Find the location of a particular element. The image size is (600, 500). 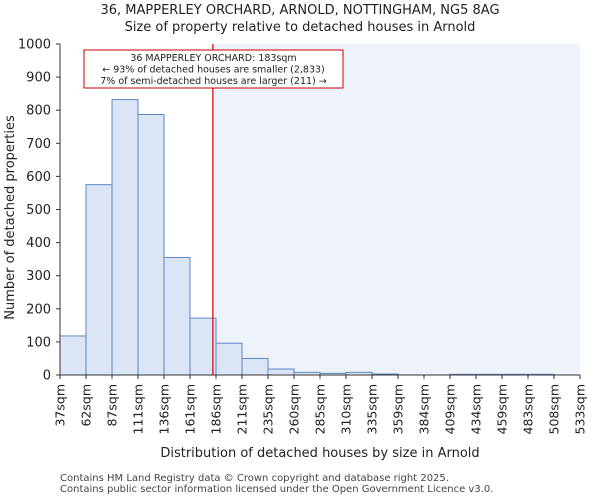

y-tick-label: 500 is located at coordinates (38, 210).